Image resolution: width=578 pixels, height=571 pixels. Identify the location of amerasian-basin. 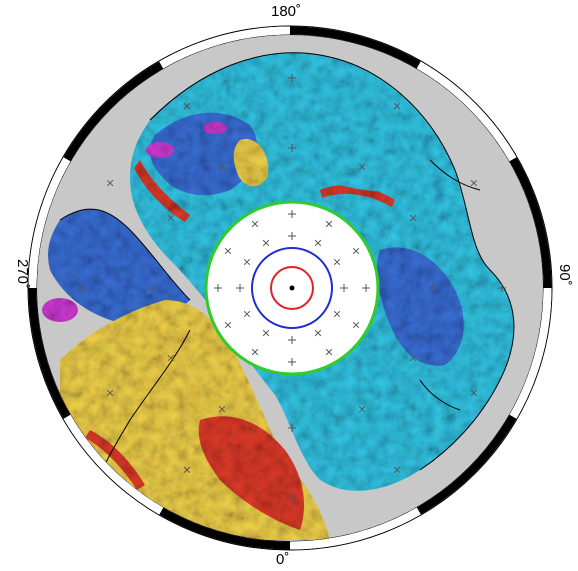
(203, 154).